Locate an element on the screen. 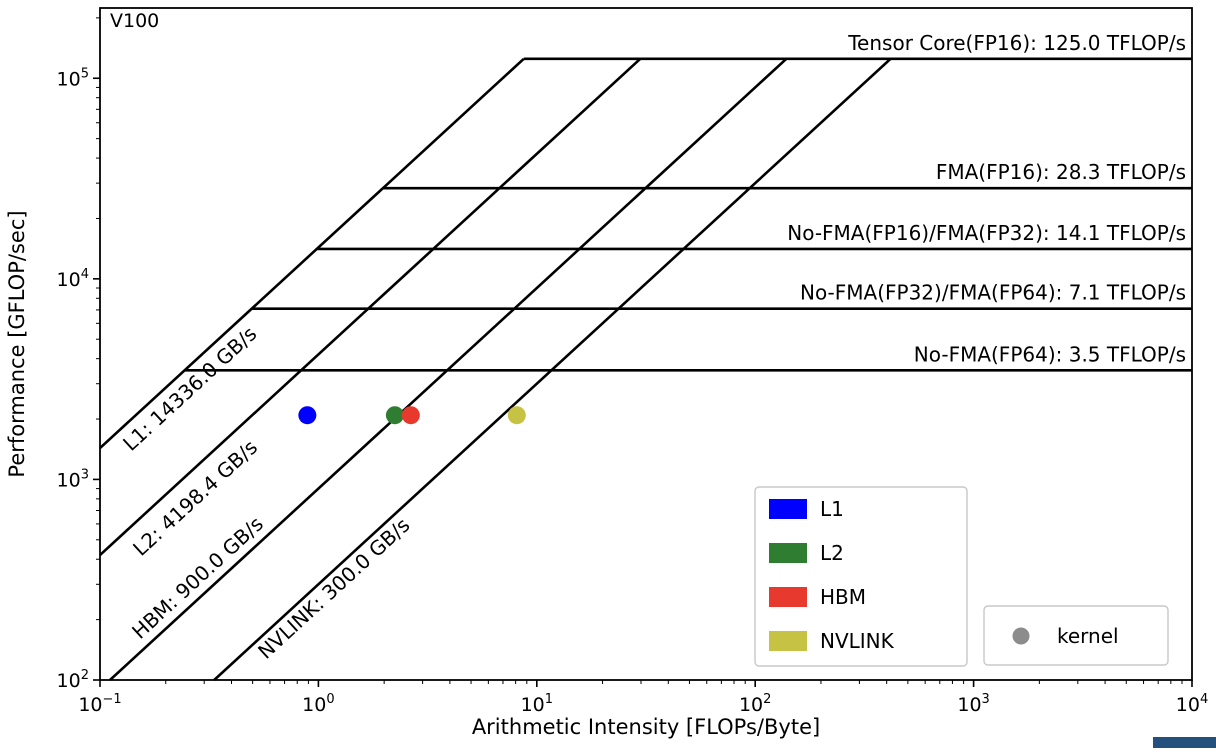 The image size is (1216, 752). legend-label-nvlink: NVLINK is located at coordinates (857, 641).